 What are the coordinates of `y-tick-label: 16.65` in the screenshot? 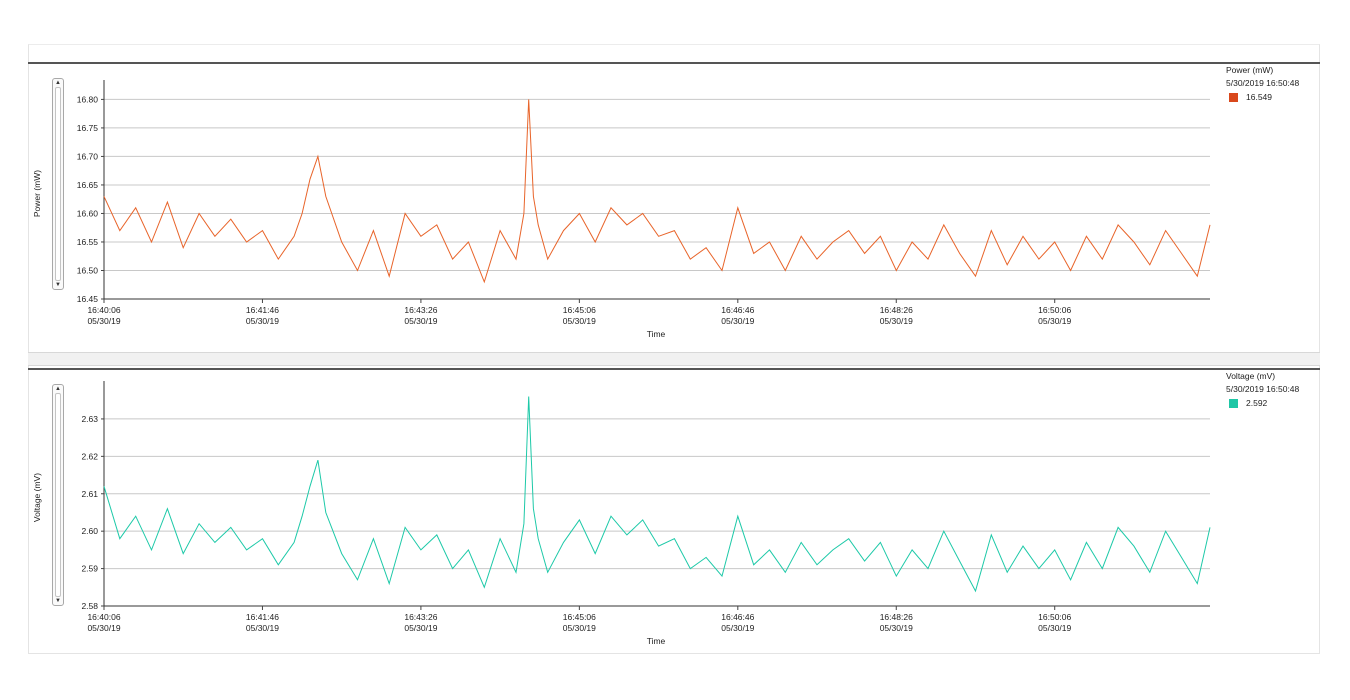 It's located at (88, 185).